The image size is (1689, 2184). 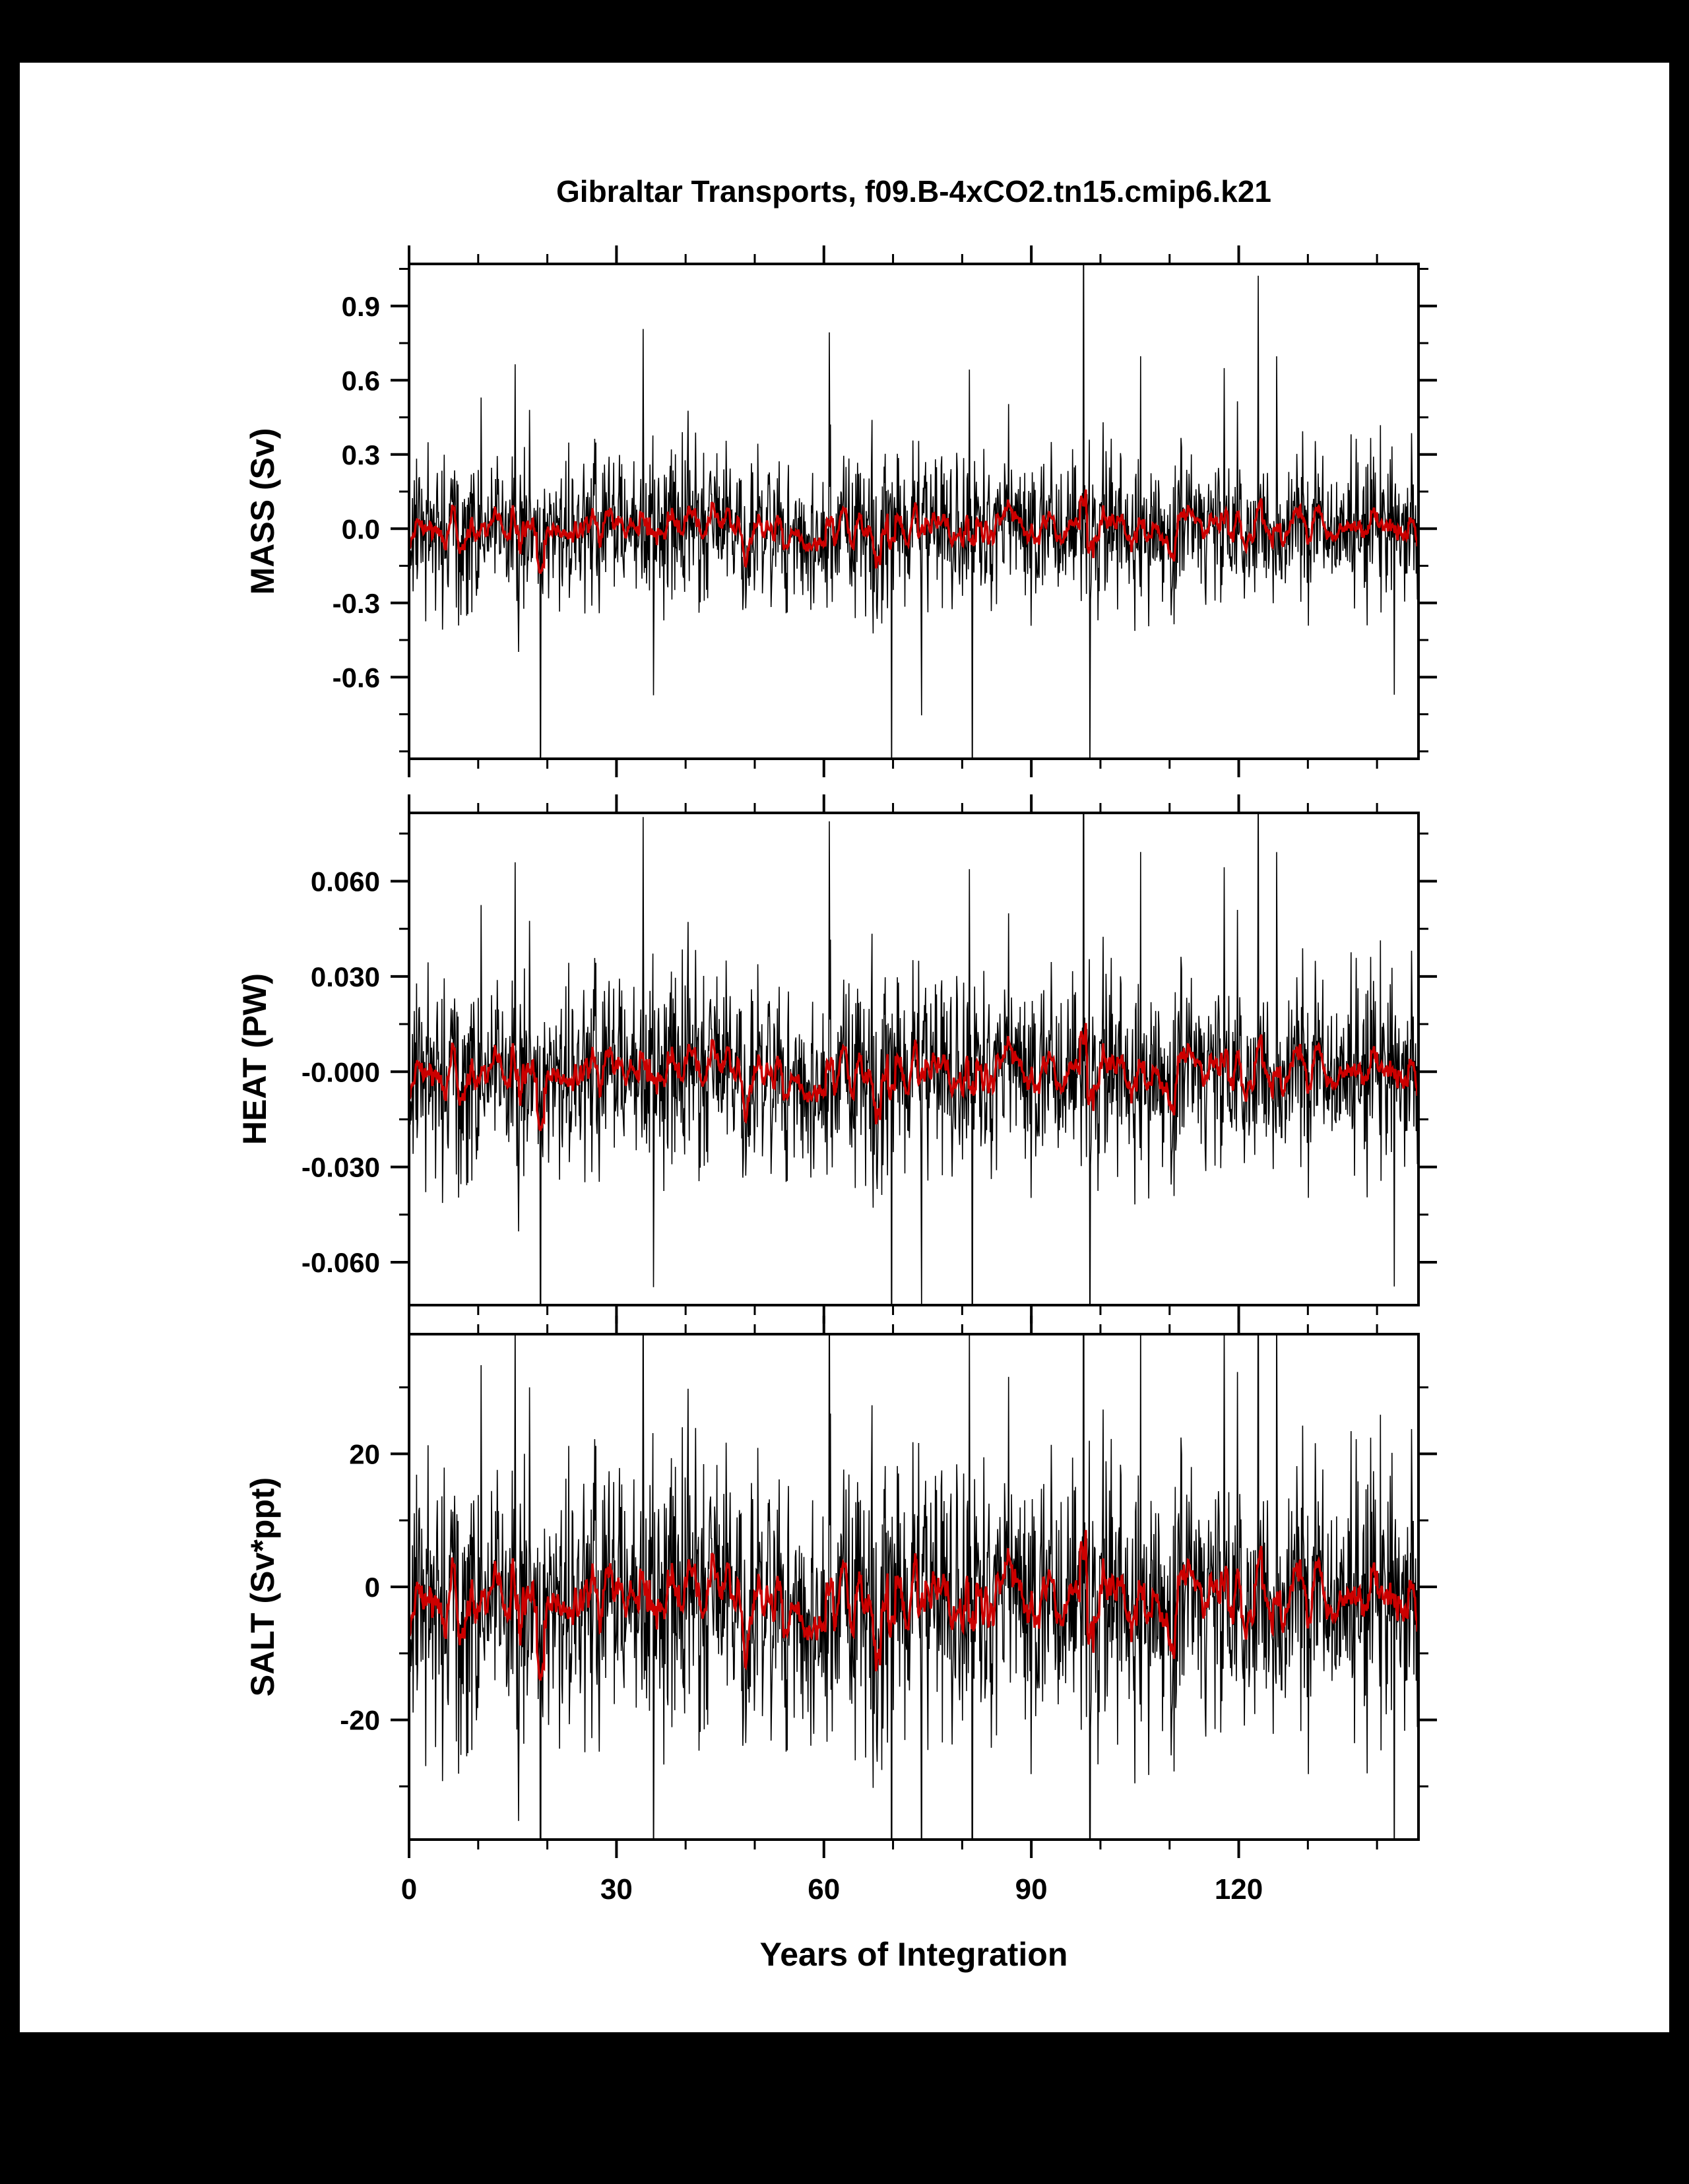 What do you see at coordinates (341, 1262) in the screenshot?
I see `svg-text: -0.060` at bounding box center [341, 1262].